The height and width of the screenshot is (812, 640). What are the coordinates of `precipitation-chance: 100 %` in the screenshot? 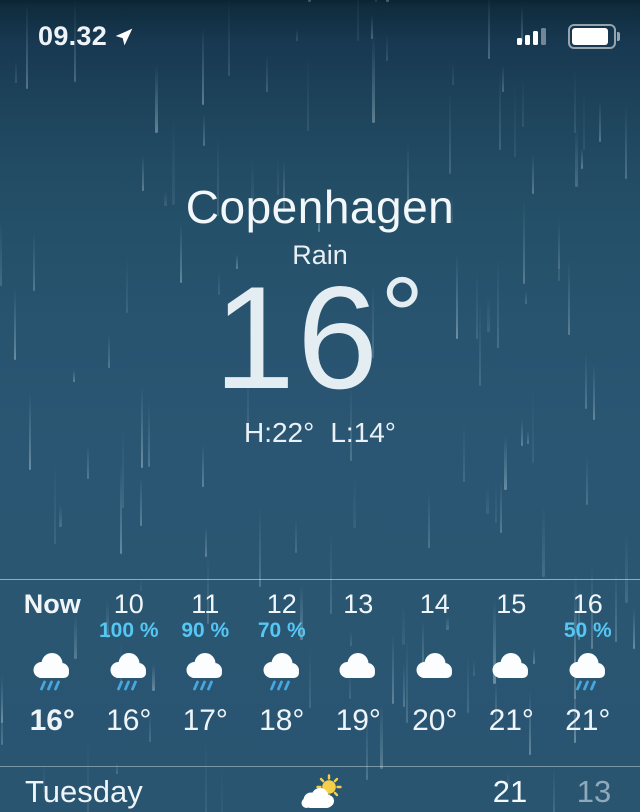 It's located at (128, 630).